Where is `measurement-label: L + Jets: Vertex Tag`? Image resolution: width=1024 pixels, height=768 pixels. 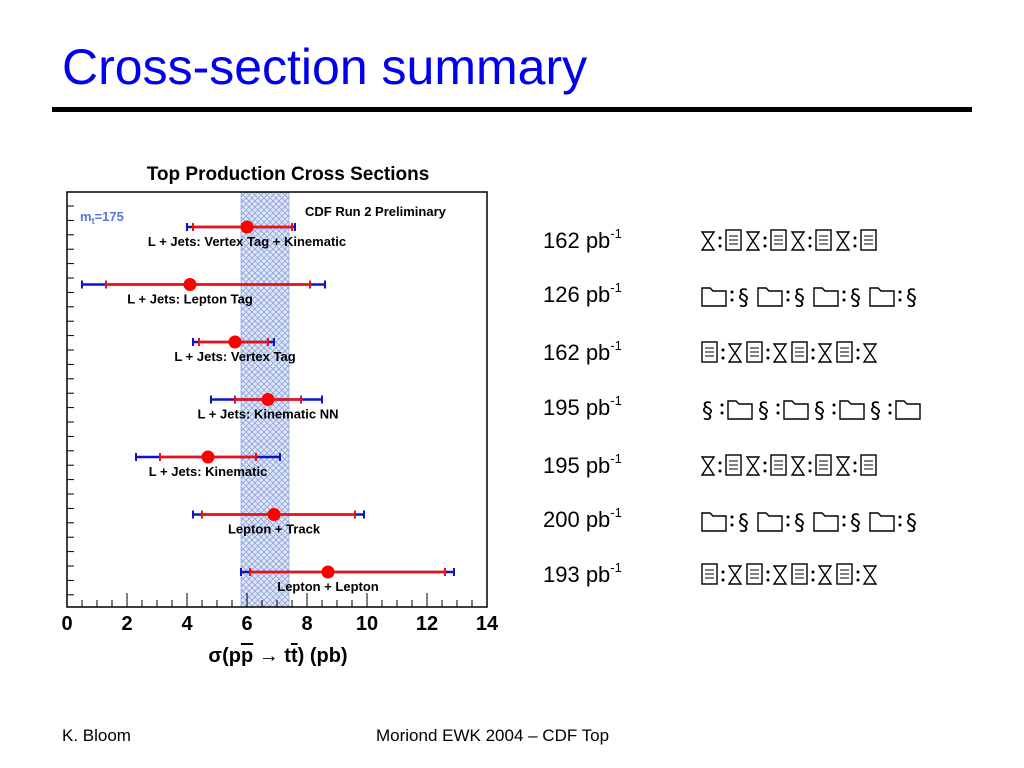 measurement-label: L + Jets: Vertex Tag is located at coordinates (234, 356).